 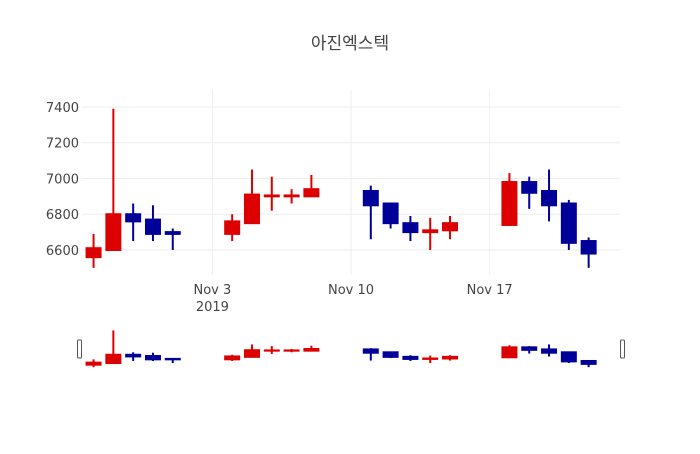 I want to click on x-tick-label: Nov 3, so click(x=212, y=290).